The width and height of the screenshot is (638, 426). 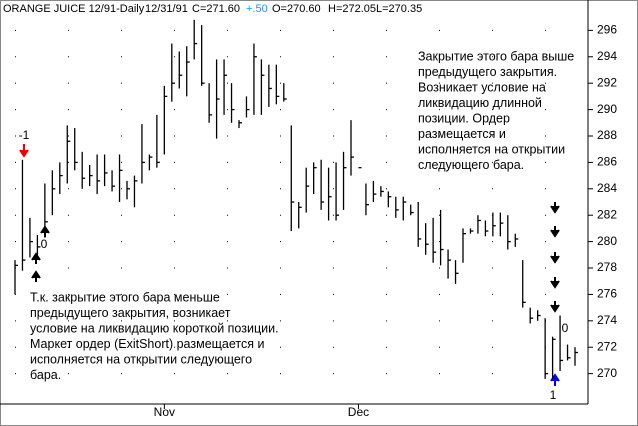 What do you see at coordinates (24, 135) in the screenshot?
I see `marker-label: -1` at bounding box center [24, 135].